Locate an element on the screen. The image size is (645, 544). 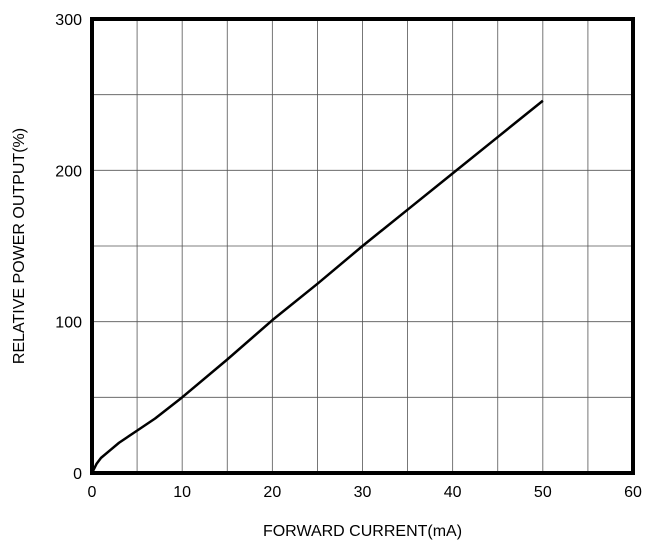
x-tick-label: 30 is located at coordinates (363, 492).